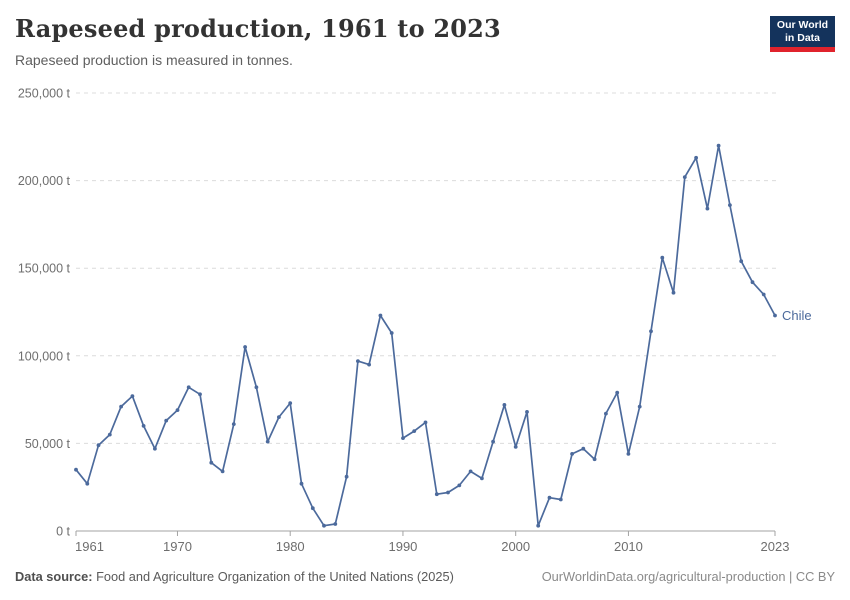 The height and width of the screenshot is (600, 850). Describe the element at coordinates (54, 576) in the screenshot. I see `data-source-label: Data source:` at that location.